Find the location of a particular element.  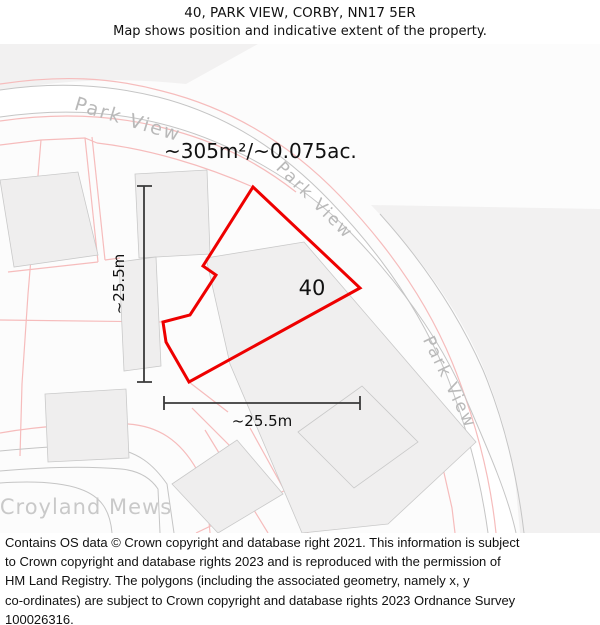

dimension-width-label: ~25.5m is located at coordinates (262, 421).